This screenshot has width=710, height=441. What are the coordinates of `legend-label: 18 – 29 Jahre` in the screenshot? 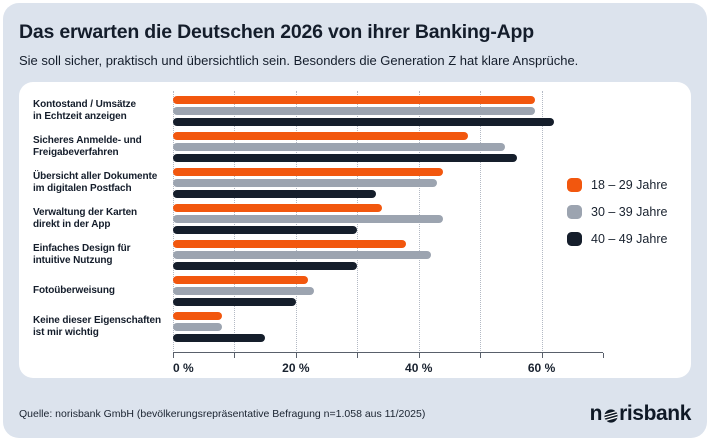 It's located at (629, 185).